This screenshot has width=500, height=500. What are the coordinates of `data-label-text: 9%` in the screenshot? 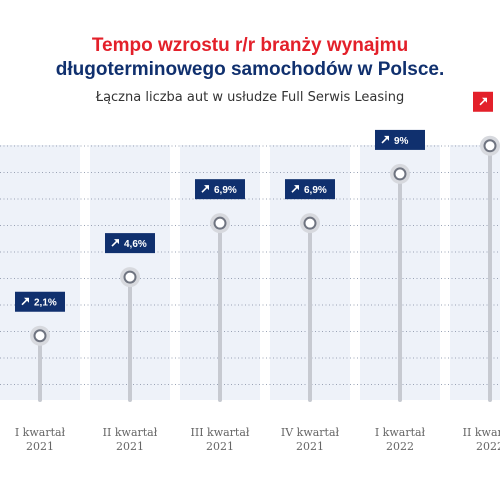 It's located at (401, 141).